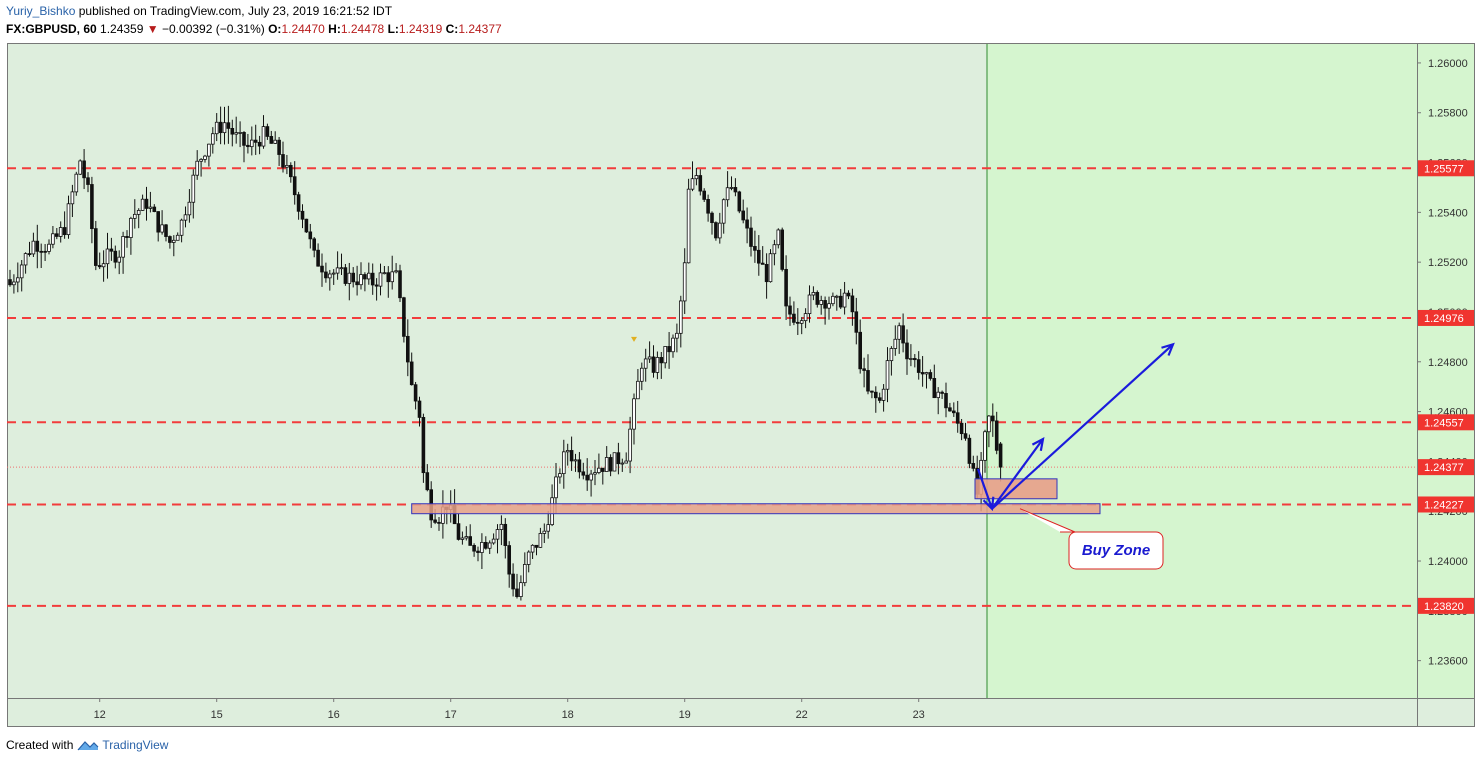 This screenshot has width=1484, height=764. What do you see at coordinates (1444, 468) in the screenshot?
I see `current-price-tag-label: 1.24377` at bounding box center [1444, 468].